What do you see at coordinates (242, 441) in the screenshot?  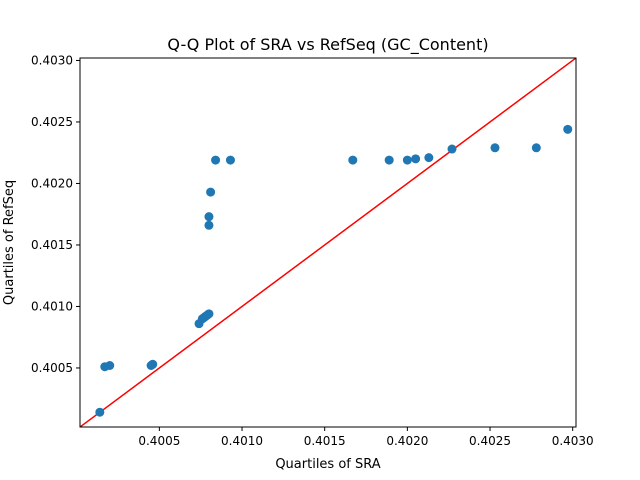 I see `x-tick-label: 0.4010` at bounding box center [242, 441].